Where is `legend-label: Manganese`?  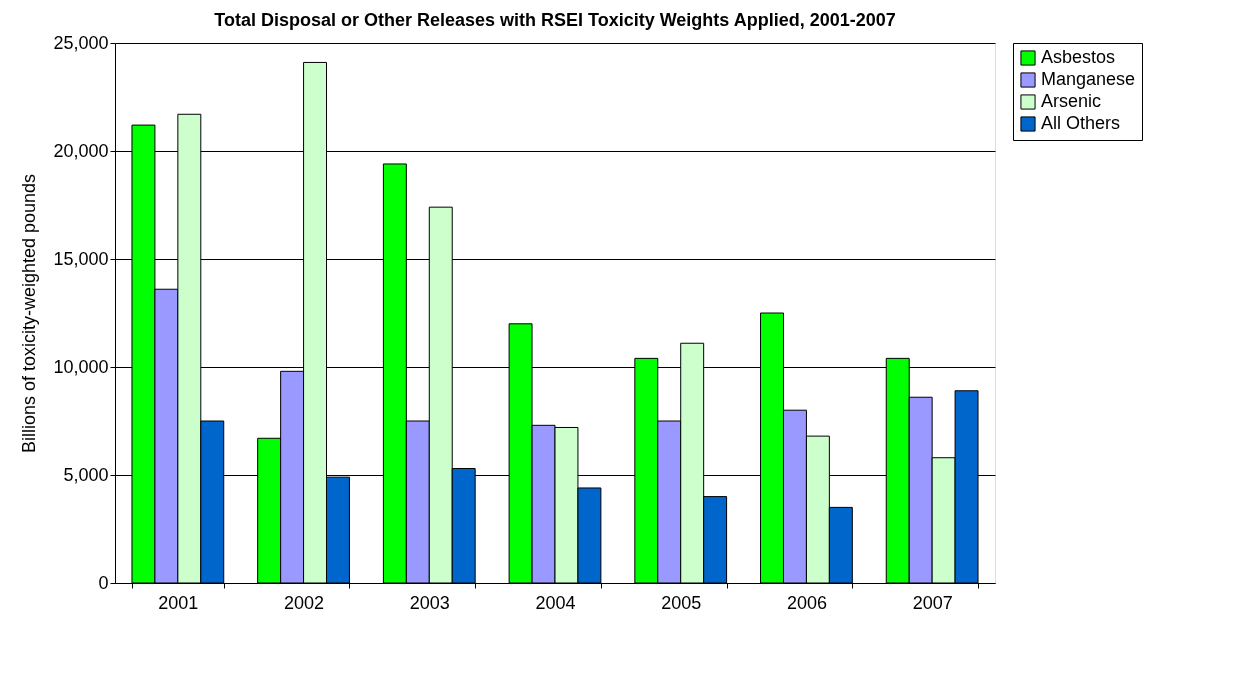
legend-label: Manganese is located at coordinates (1088, 79).